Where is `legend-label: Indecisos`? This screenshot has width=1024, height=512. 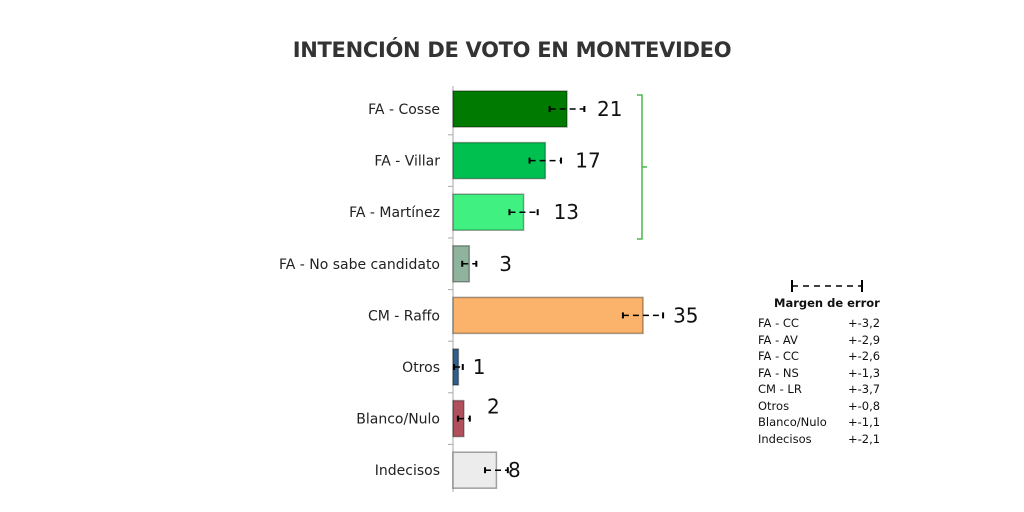 legend-label: Indecisos is located at coordinates (785, 438).